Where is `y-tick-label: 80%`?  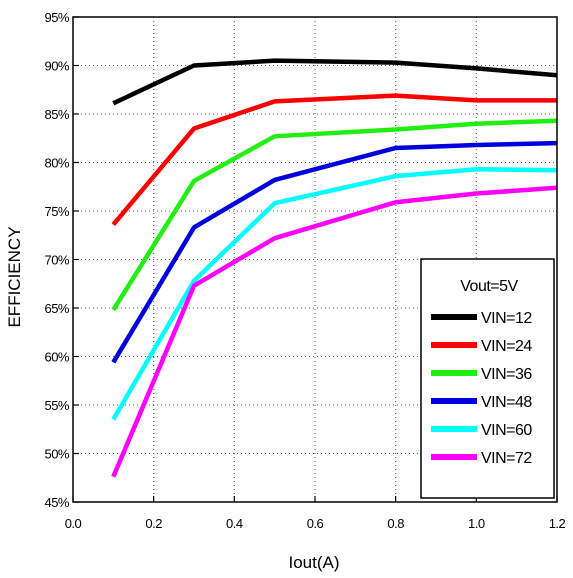
y-tick-label: 80% is located at coordinates (56, 163).